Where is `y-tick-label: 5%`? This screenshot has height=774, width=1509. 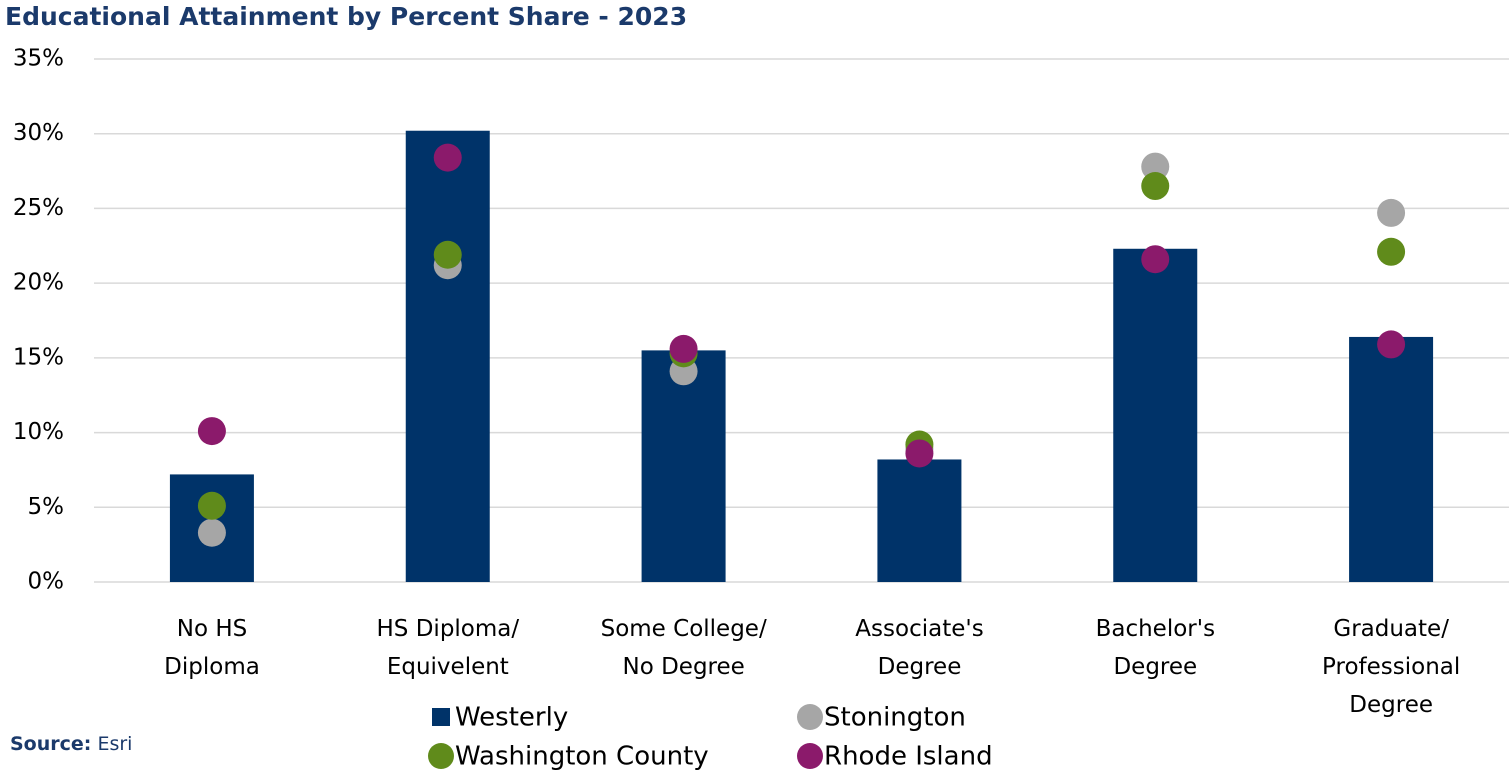 y-tick-label: 5% is located at coordinates (46, 507).